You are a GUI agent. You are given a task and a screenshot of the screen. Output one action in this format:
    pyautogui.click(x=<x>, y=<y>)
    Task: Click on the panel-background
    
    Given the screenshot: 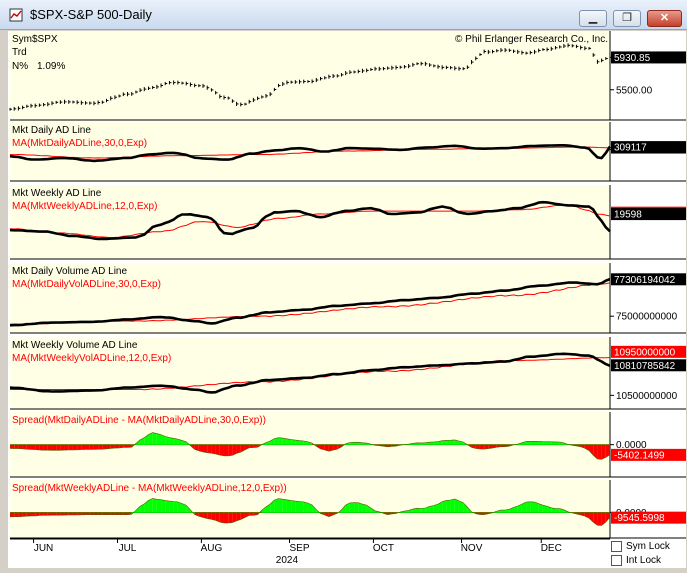 What is the action you would take?
    pyautogui.click(x=310, y=75)
    